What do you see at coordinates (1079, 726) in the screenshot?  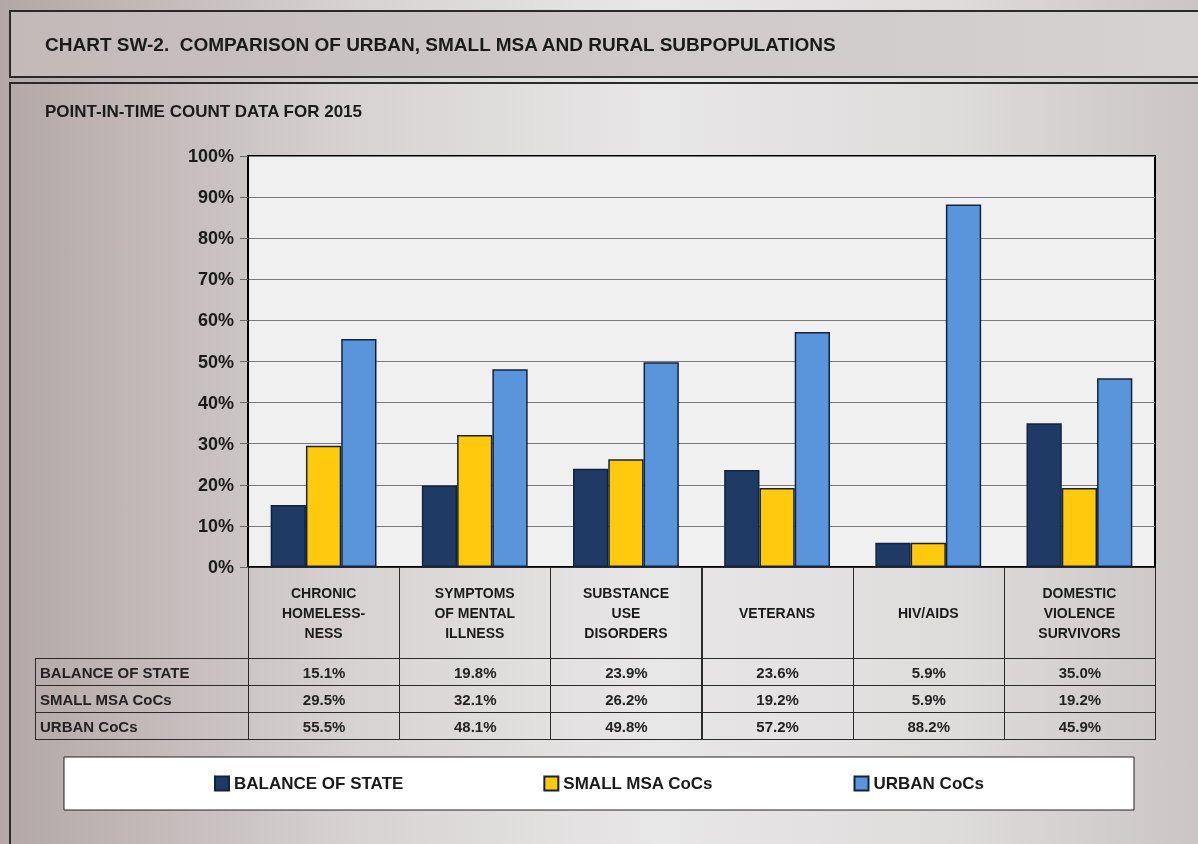 I see `data-label: 45.9%` at bounding box center [1079, 726].